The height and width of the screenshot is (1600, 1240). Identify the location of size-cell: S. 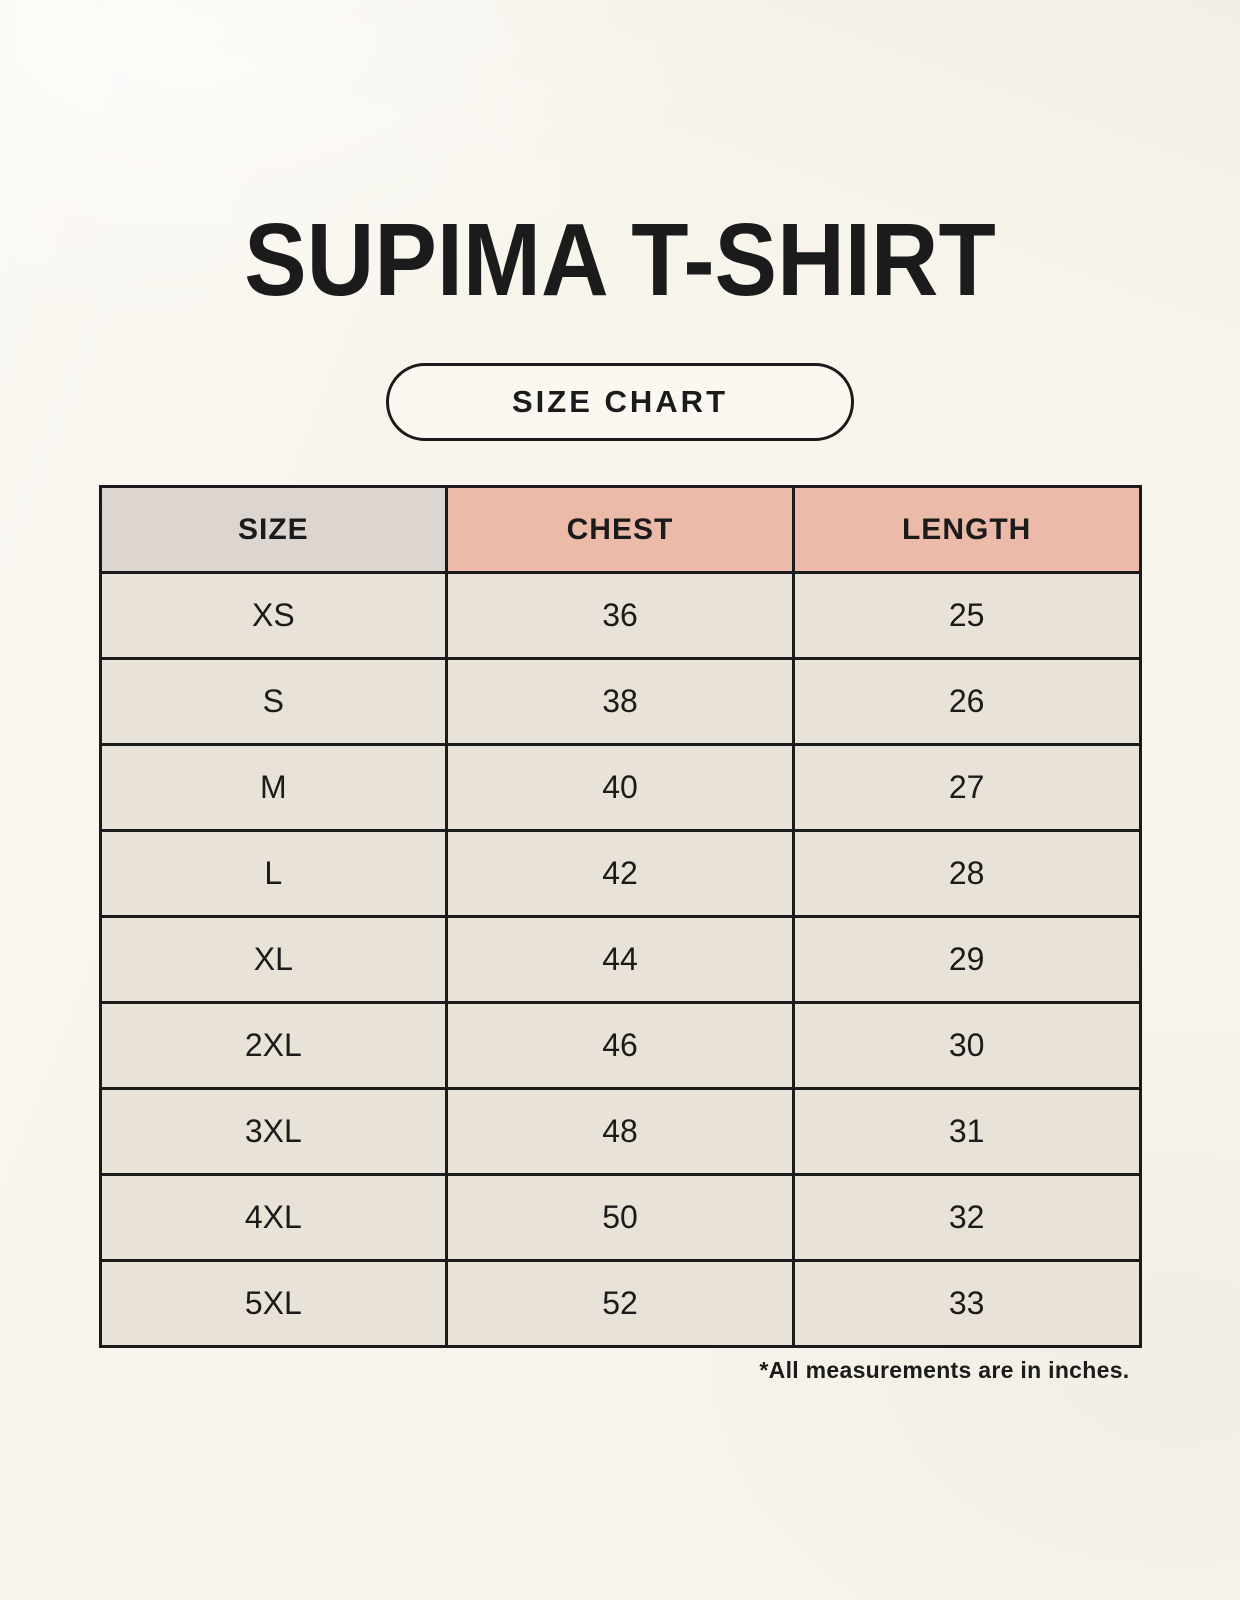
(273, 701).